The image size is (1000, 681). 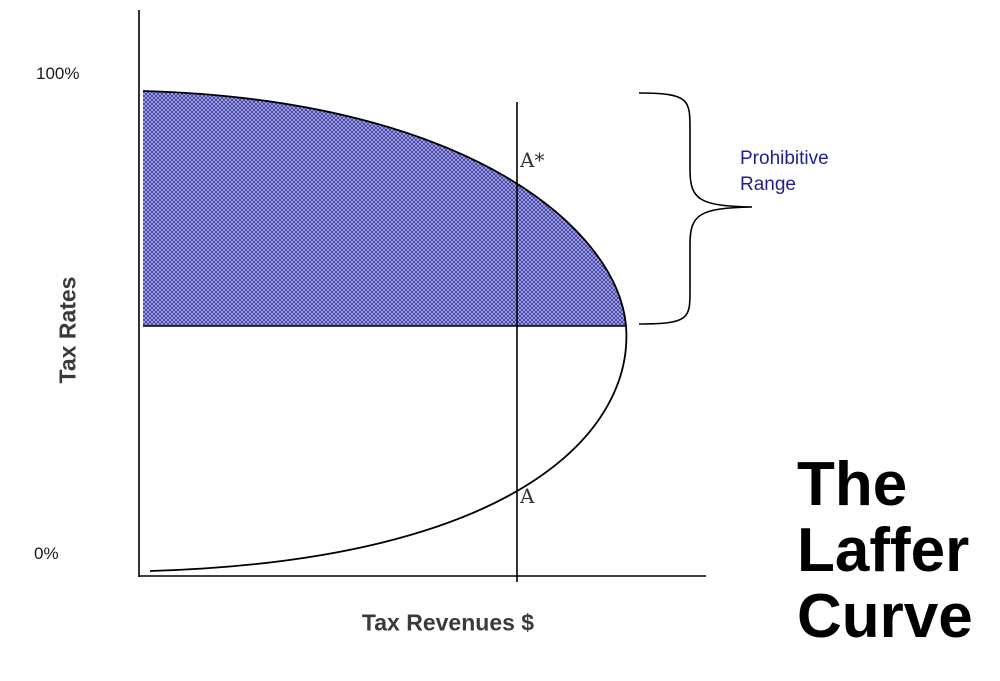 What do you see at coordinates (448, 622) in the screenshot?
I see `x-axis-title: Tax Revenues $` at bounding box center [448, 622].